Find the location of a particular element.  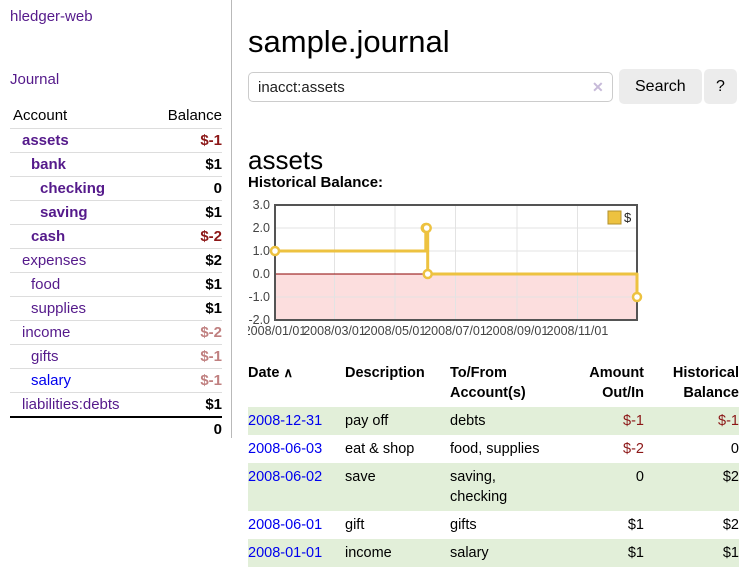

transaction-date-link: 2008-06-03 is located at coordinates (285, 449).